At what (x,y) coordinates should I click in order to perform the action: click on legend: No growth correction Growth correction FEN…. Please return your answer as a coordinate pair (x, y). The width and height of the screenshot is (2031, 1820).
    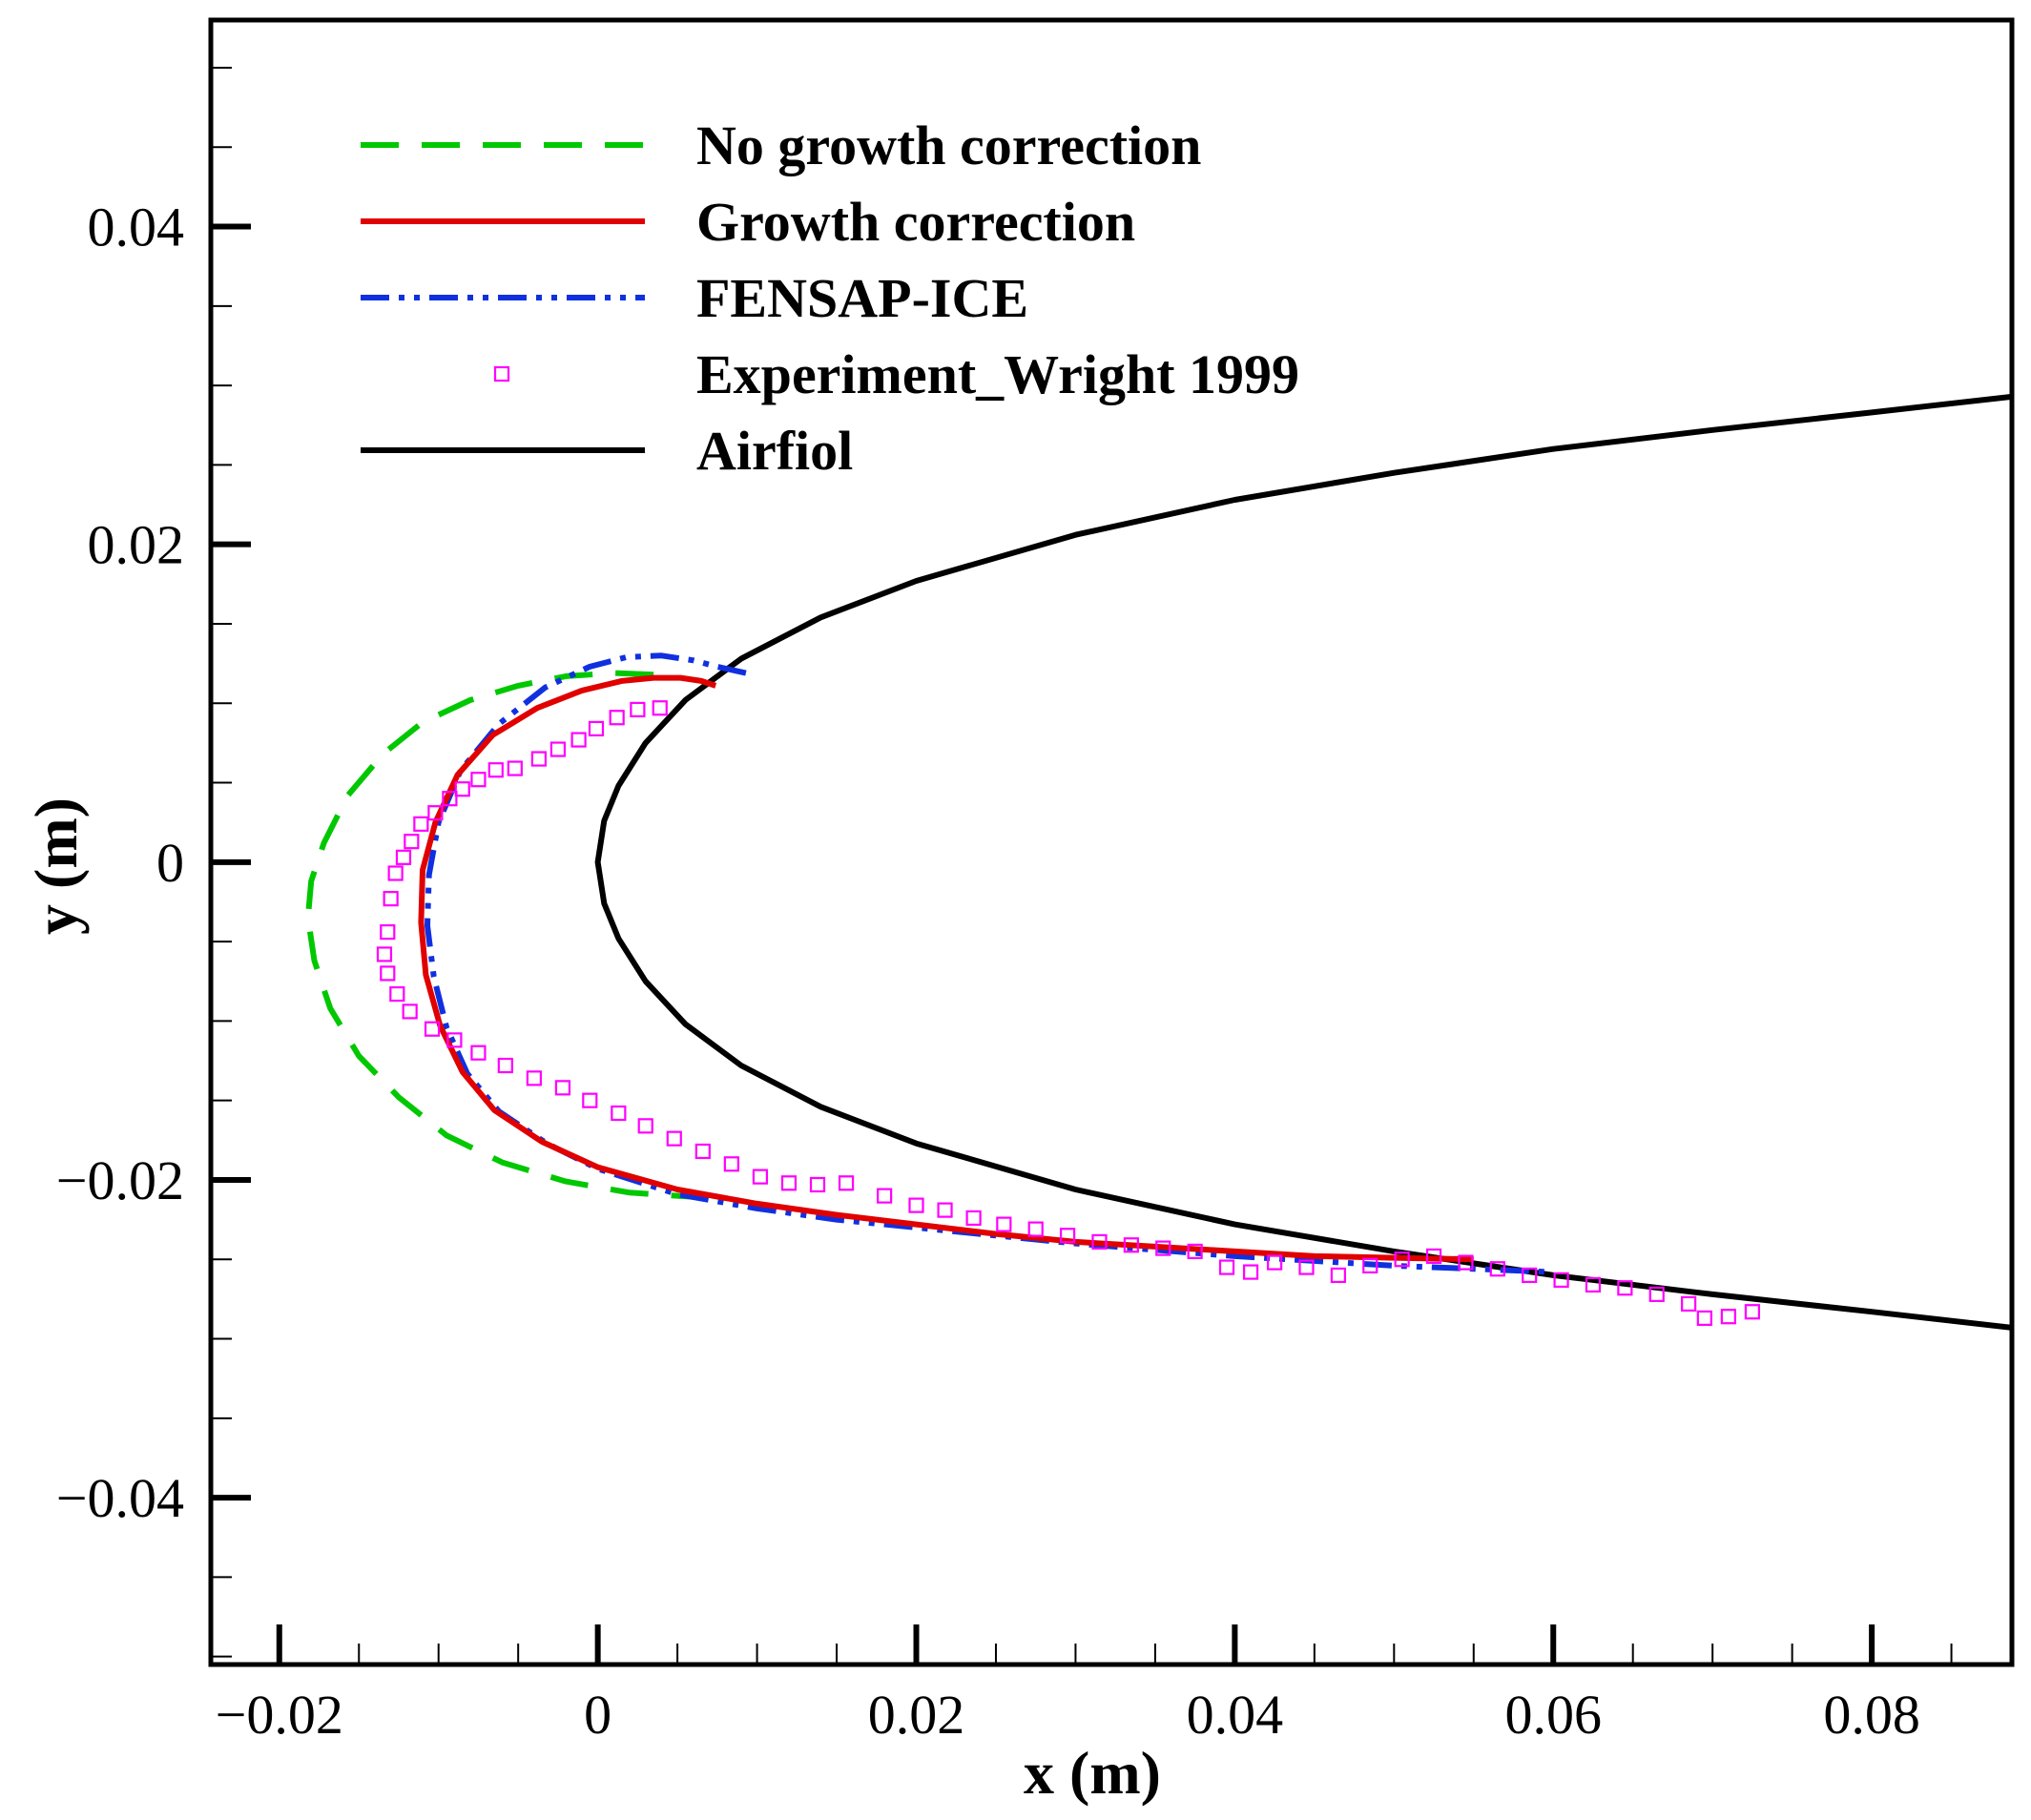
    Looking at the image, I should click on (830, 298).